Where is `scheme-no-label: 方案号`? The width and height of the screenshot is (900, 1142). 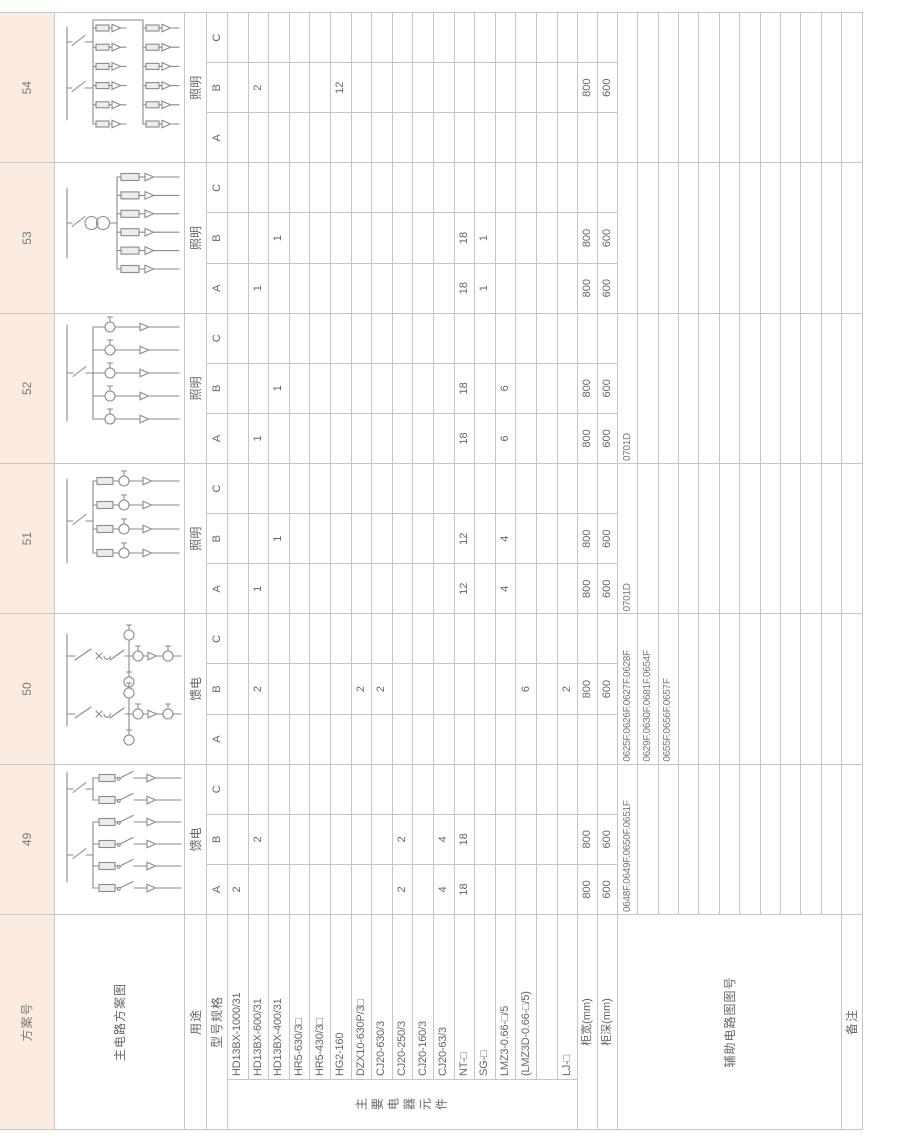
scheme-no-label: 方案号 is located at coordinates (27, 1021).